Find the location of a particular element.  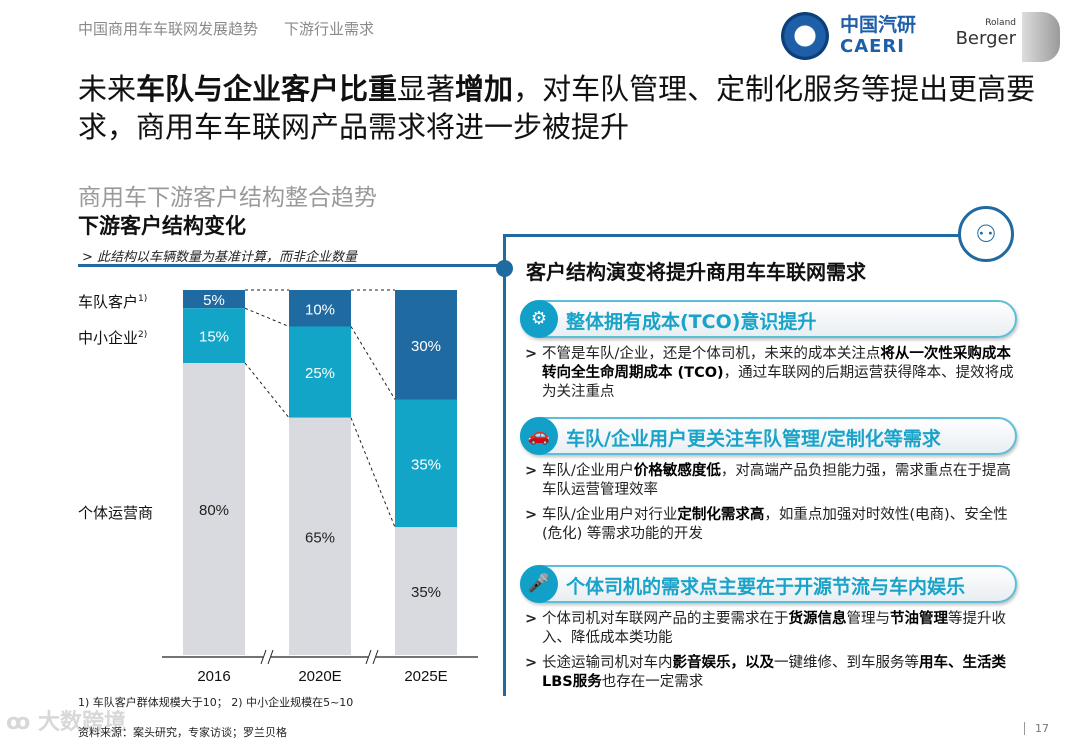

section-title: 车队/企业用户更关注车队管理/定制化等需求 is located at coordinates (753, 439).